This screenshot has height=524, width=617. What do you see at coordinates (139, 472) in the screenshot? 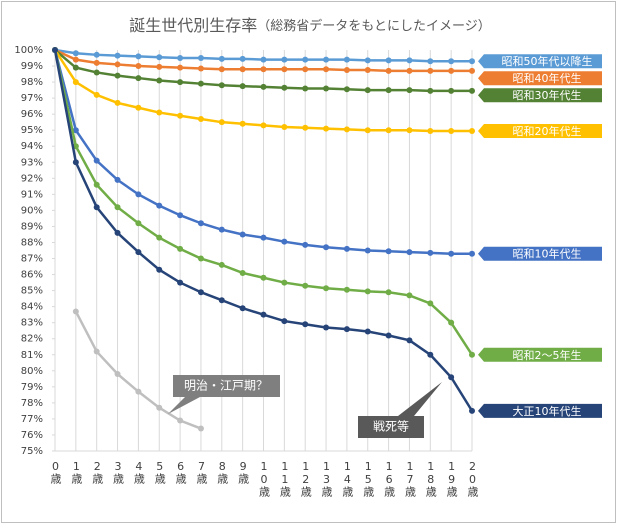
I see `x-tick-label: 4歳` at bounding box center [139, 472].